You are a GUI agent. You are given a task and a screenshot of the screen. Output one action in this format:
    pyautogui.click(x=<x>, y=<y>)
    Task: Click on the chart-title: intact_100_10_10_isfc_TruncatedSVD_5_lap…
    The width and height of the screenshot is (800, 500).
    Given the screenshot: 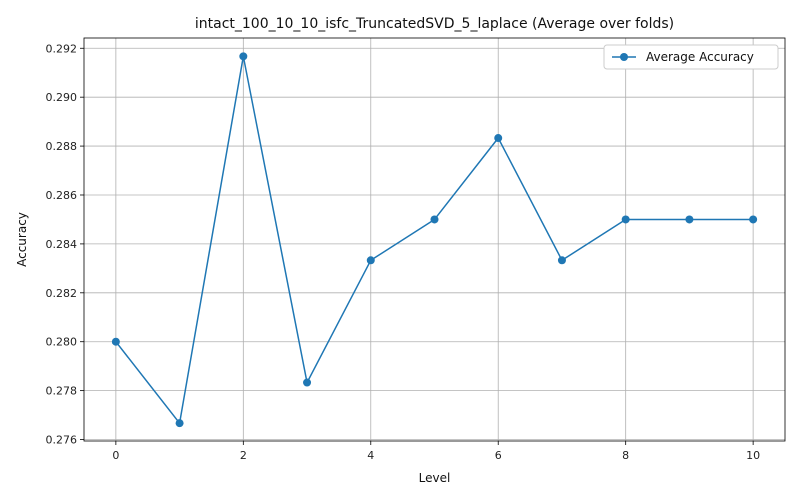 What is the action you would take?
    pyautogui.click(x=434, y=24)
    